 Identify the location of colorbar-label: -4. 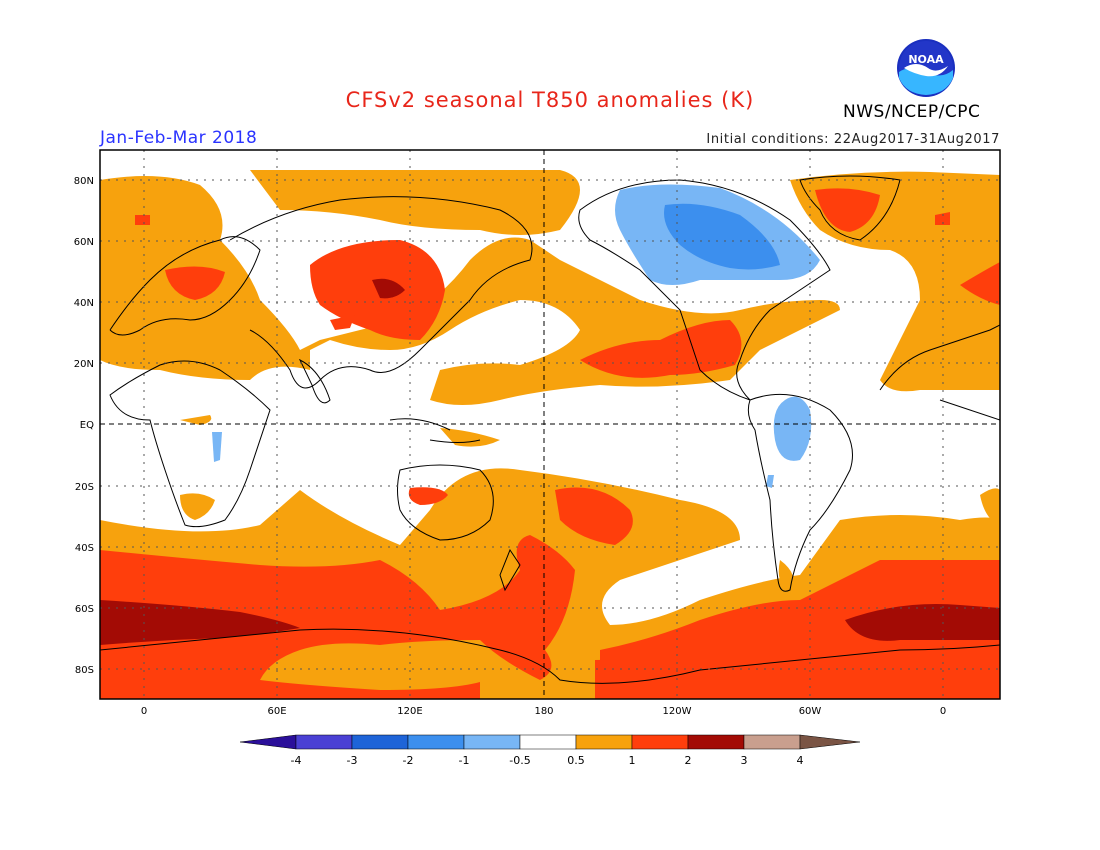
(296, 760).